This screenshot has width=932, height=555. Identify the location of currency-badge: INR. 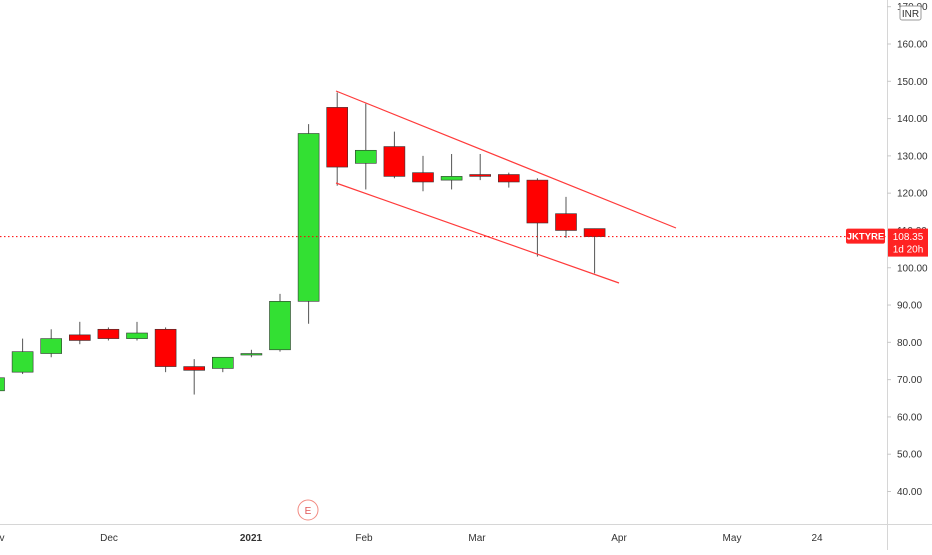
(910, 13).